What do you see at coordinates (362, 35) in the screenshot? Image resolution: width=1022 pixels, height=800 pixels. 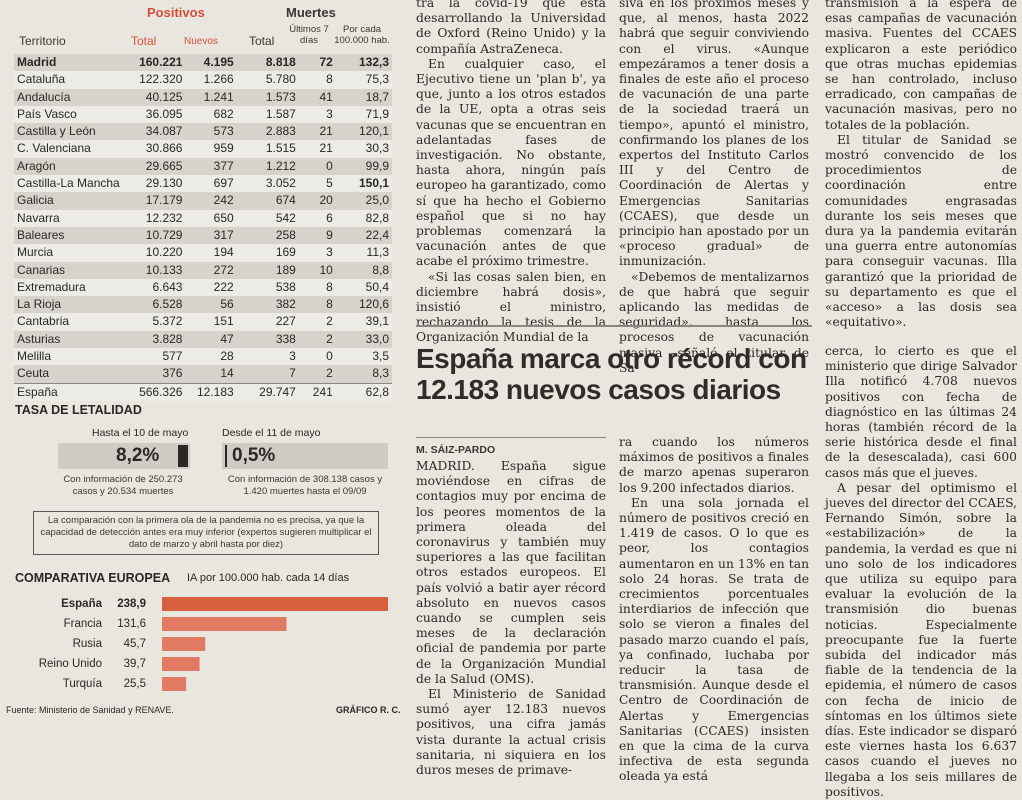 I see `col-por-cada: Por cada 100.000 hab.` at bounding box center [362, 35].